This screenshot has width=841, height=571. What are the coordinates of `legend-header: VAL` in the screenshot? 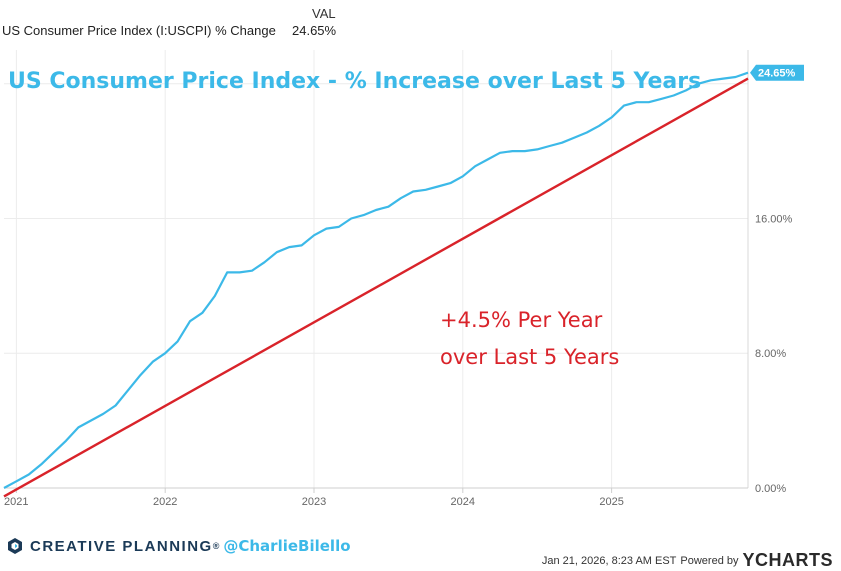 It's located at (324, 13).